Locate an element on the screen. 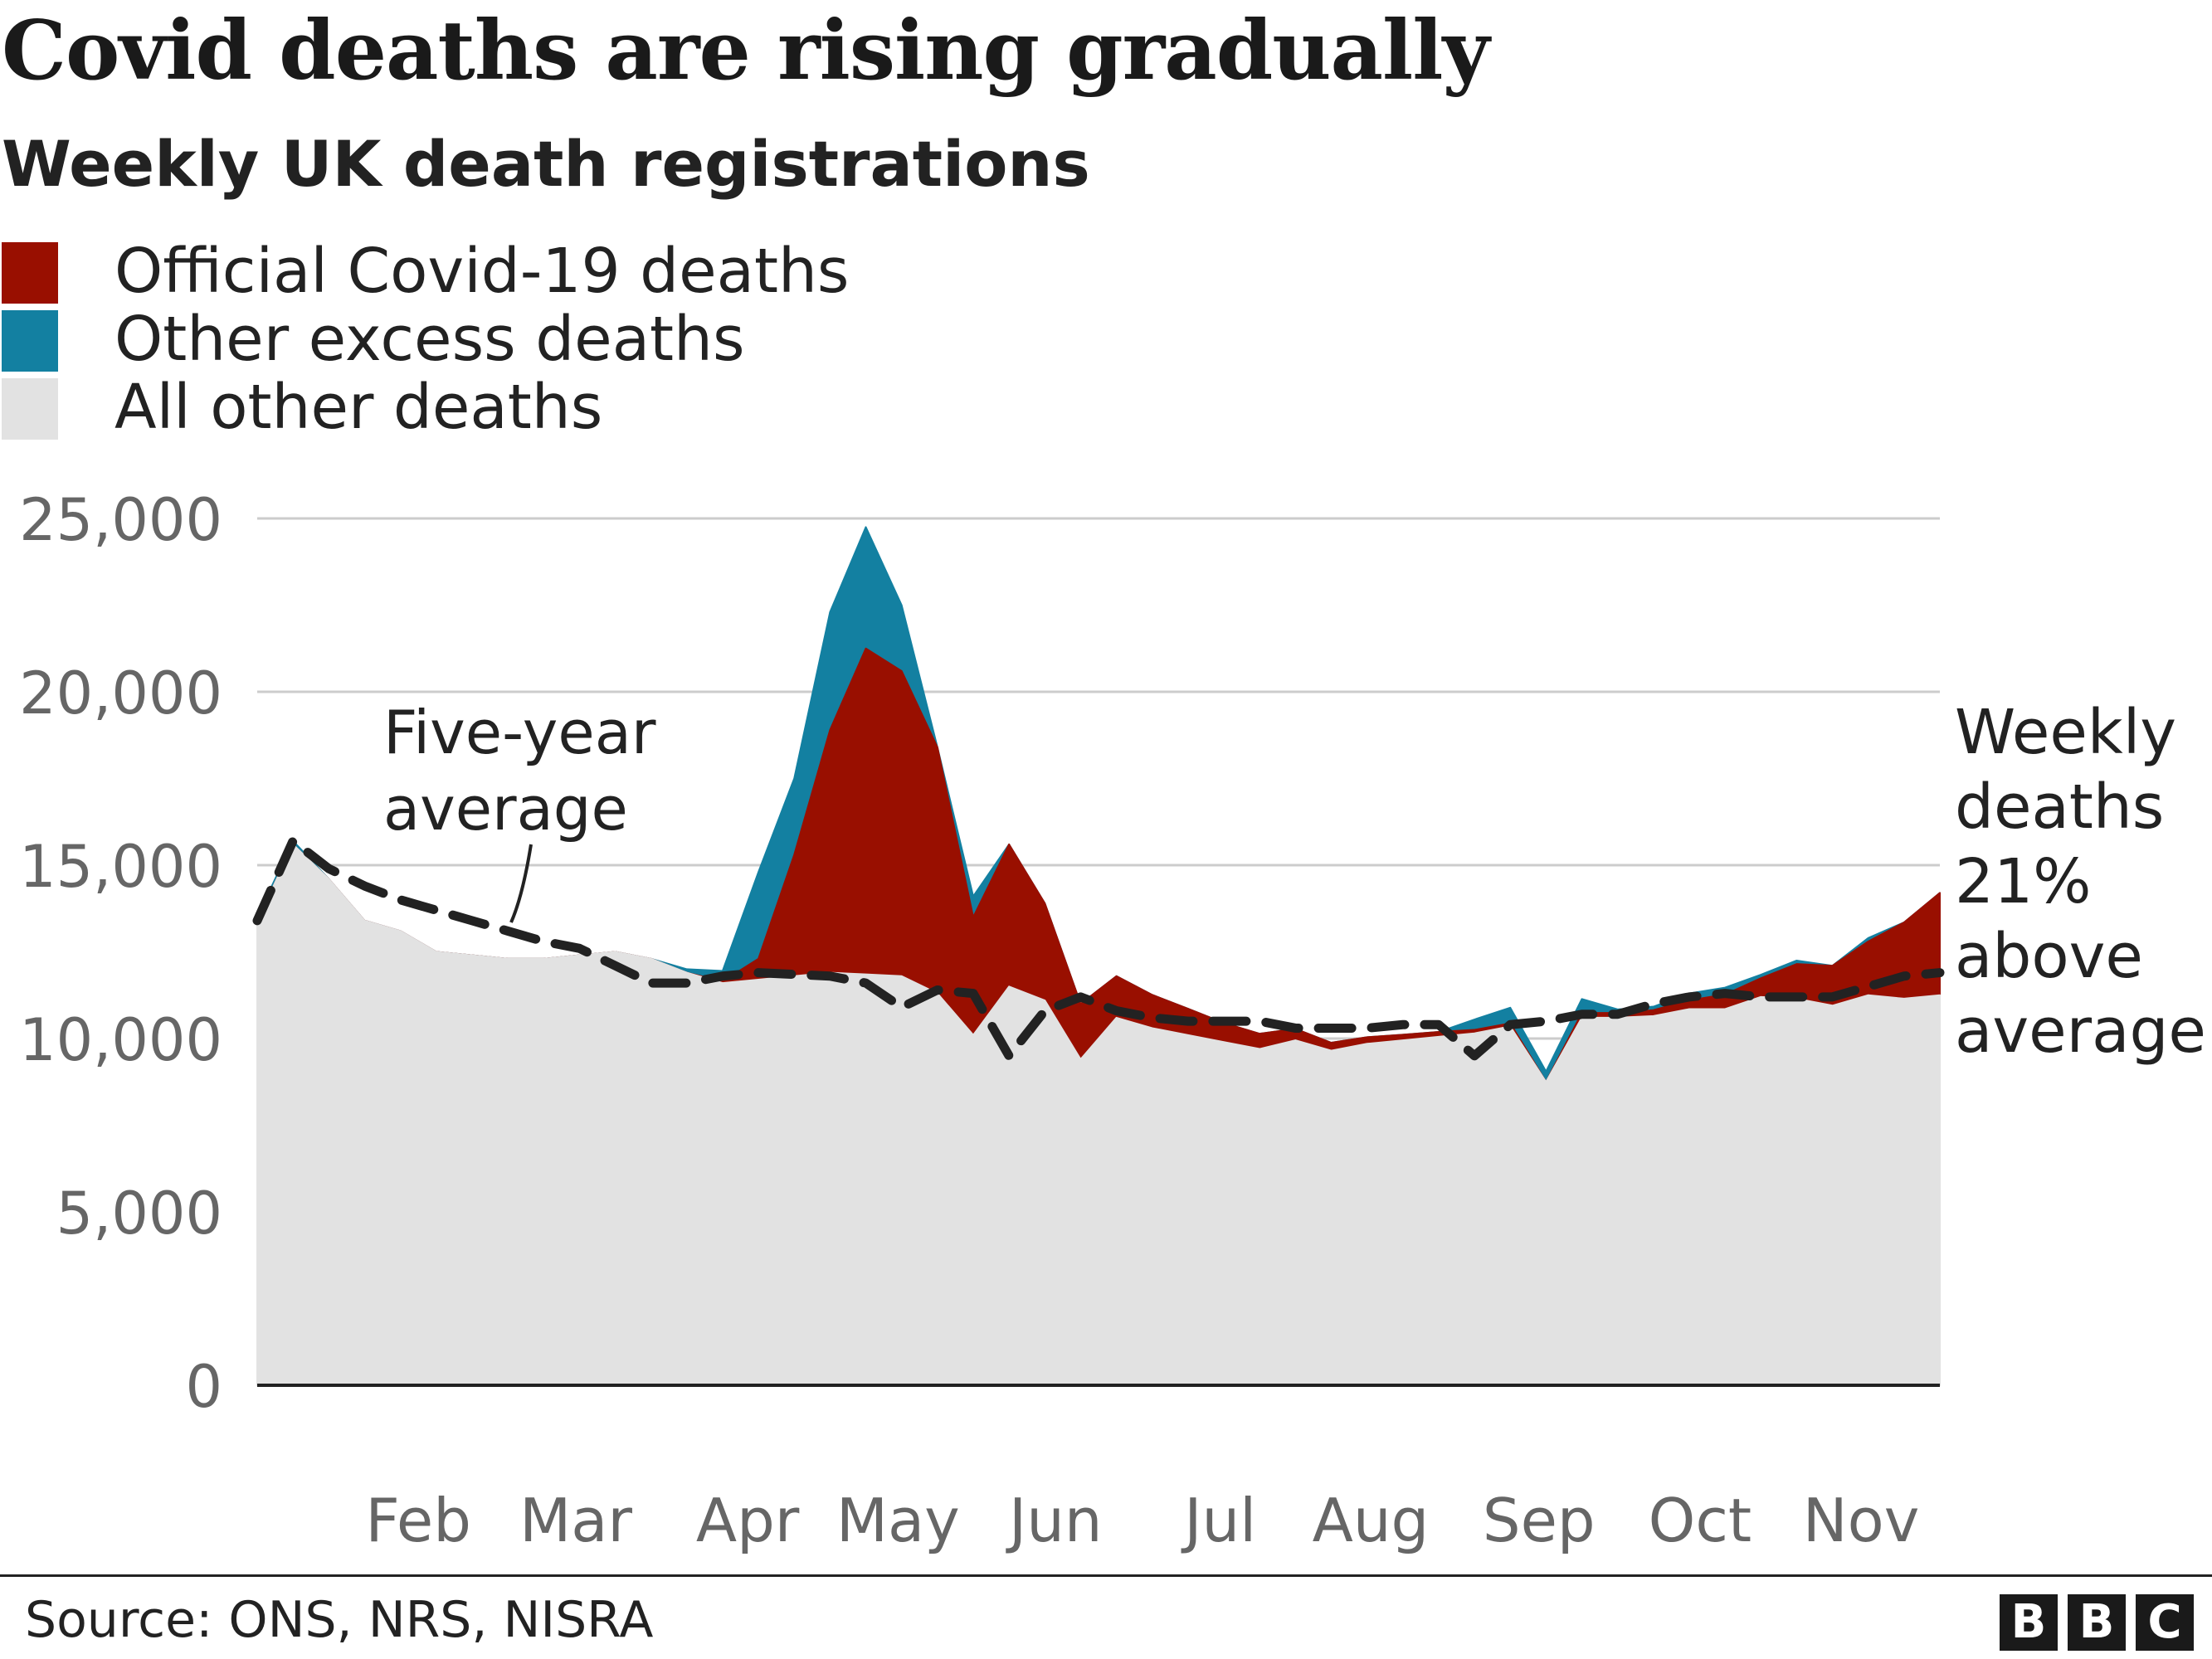  chart-title: Covid deaths are rising gradually is located at coordinates (745, 51).